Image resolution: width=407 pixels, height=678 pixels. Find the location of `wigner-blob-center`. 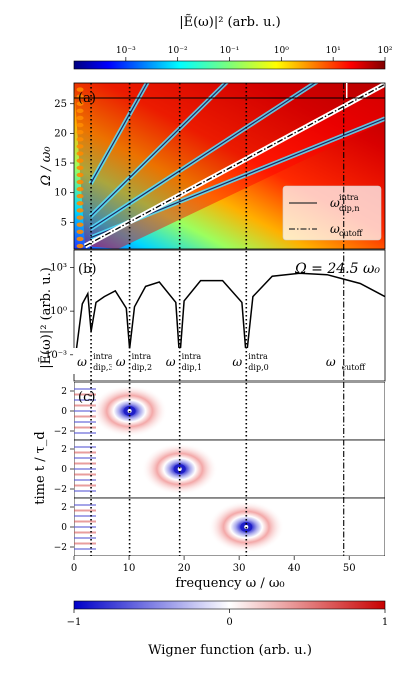

wigner-blob-center is located at coordinates (179, 469).